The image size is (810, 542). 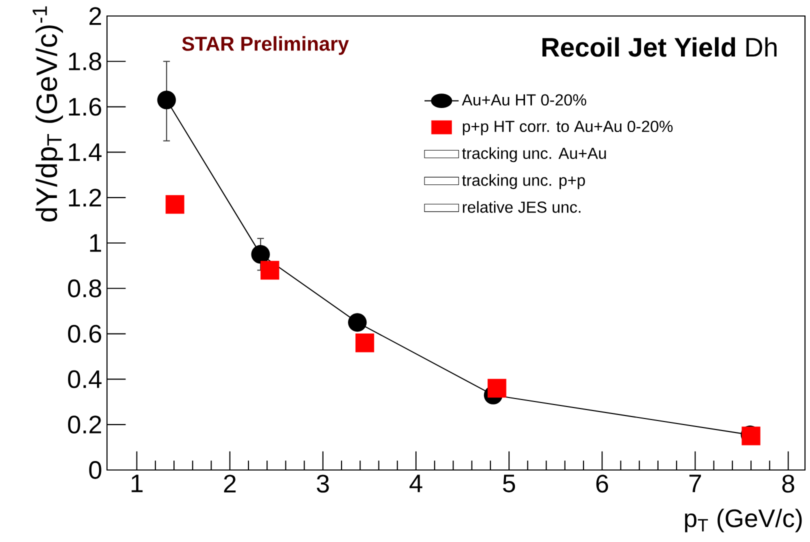 I want to click on y-tick-label: 1, so click(x=96, y=243).